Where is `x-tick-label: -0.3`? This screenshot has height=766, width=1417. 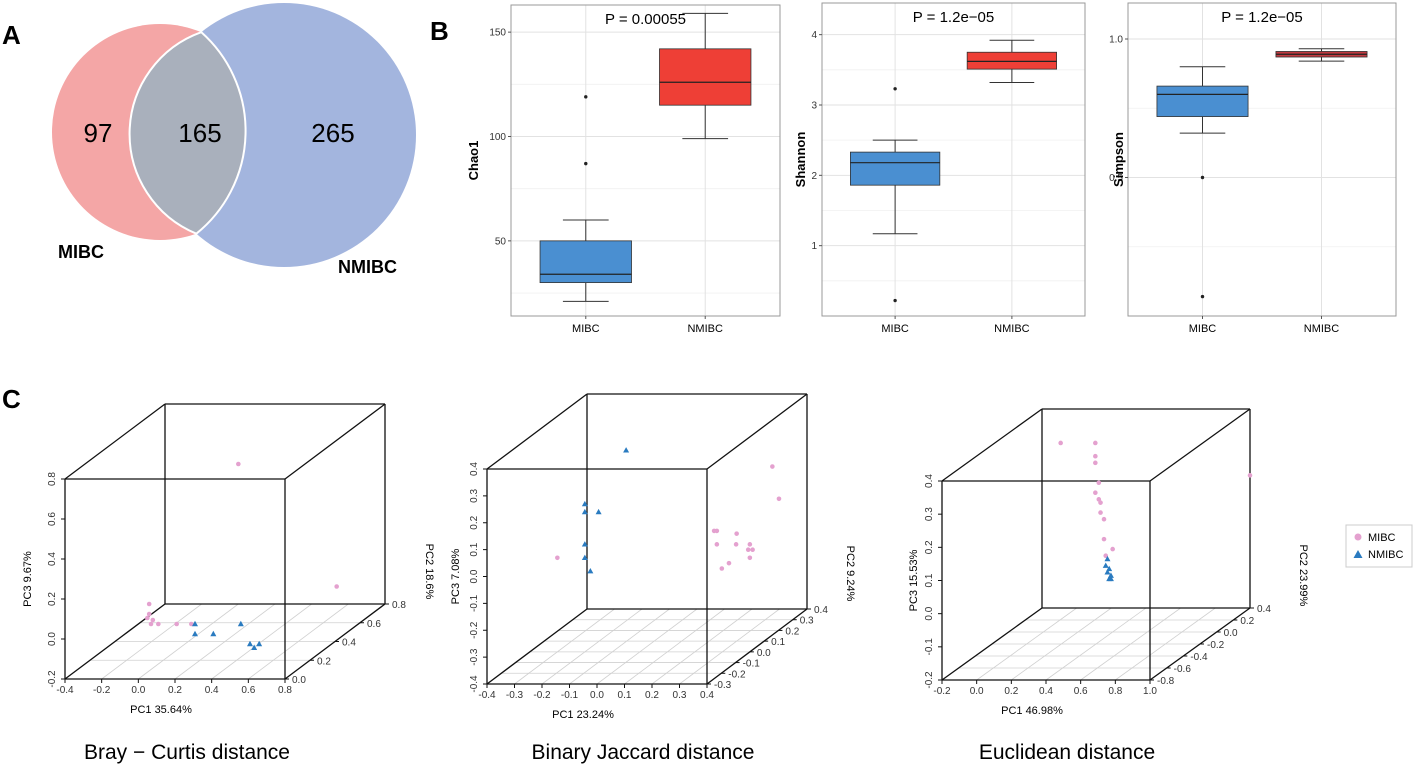
x-tick-label: -0.3 is located at coordinates (515, 695).